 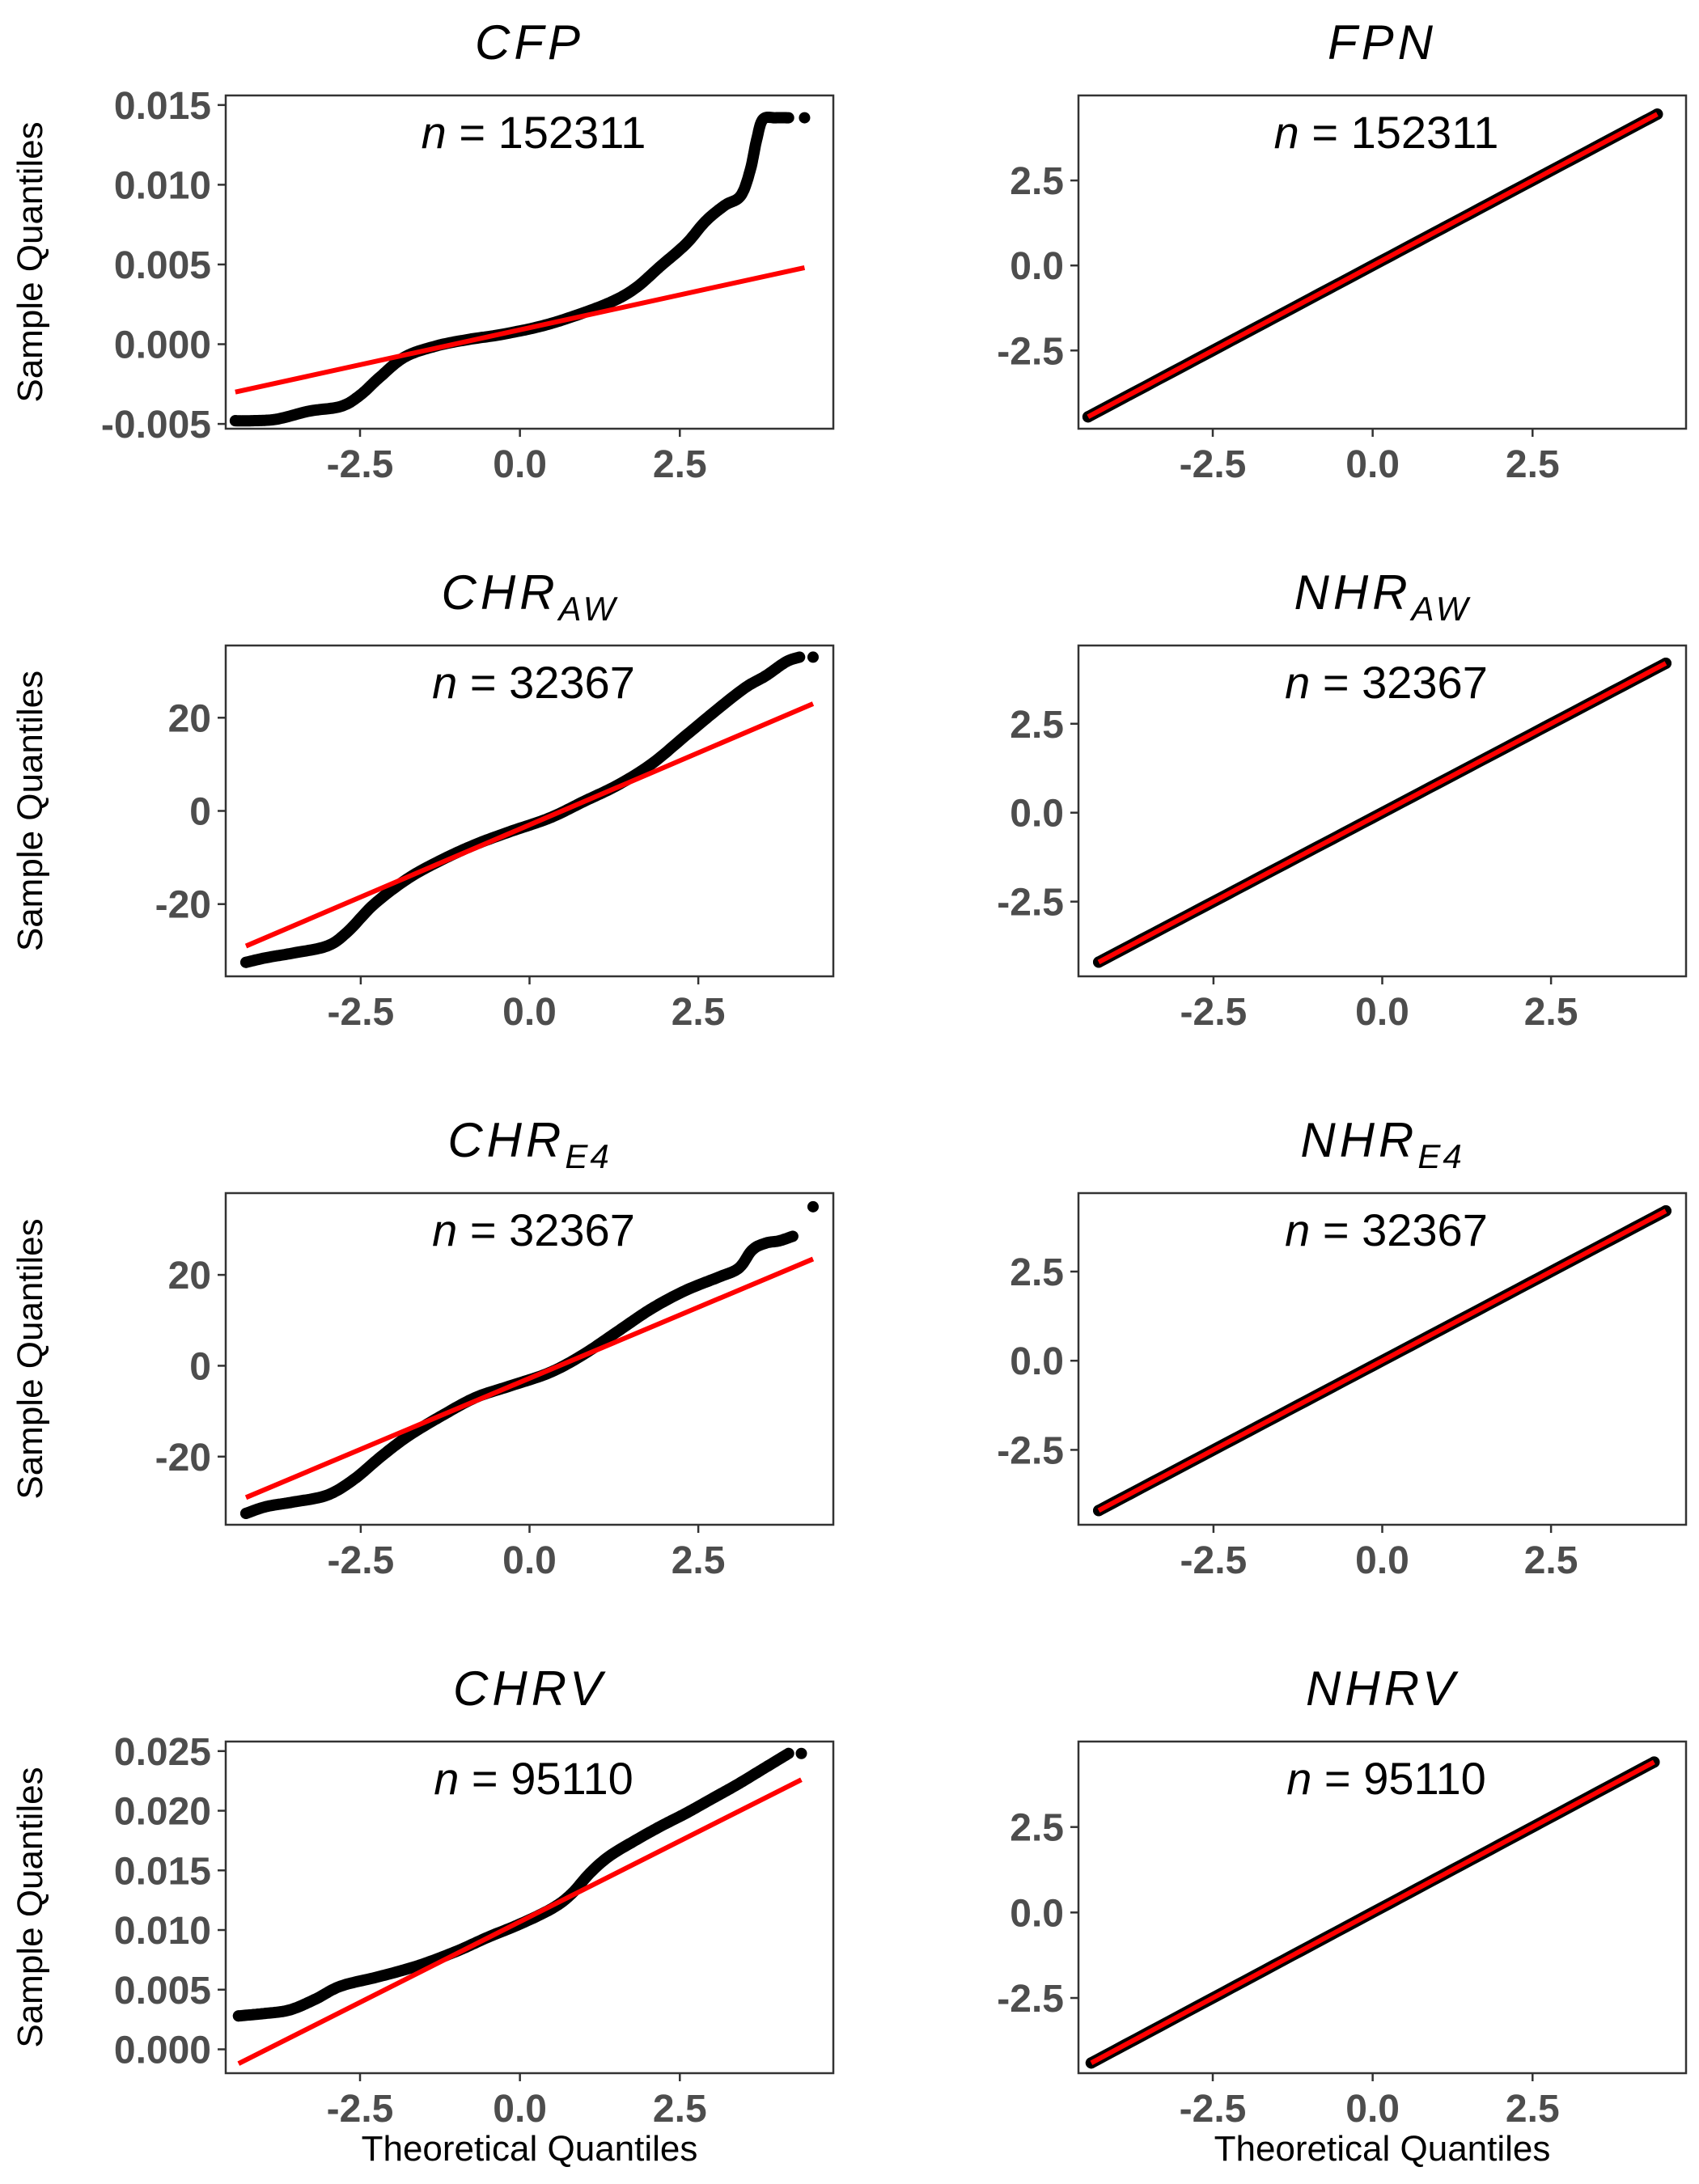 I want to click on panel-title-main: CHRV, so click(x=529, y=1688).